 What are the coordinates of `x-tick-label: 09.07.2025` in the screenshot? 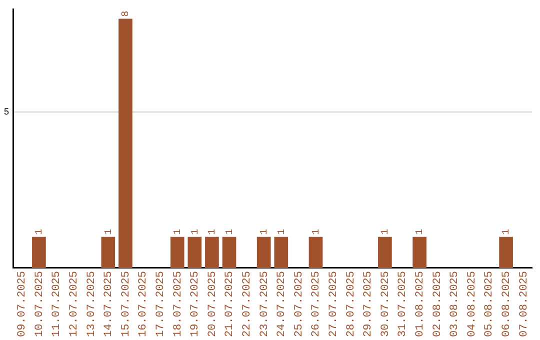 It's located at (22, 304).